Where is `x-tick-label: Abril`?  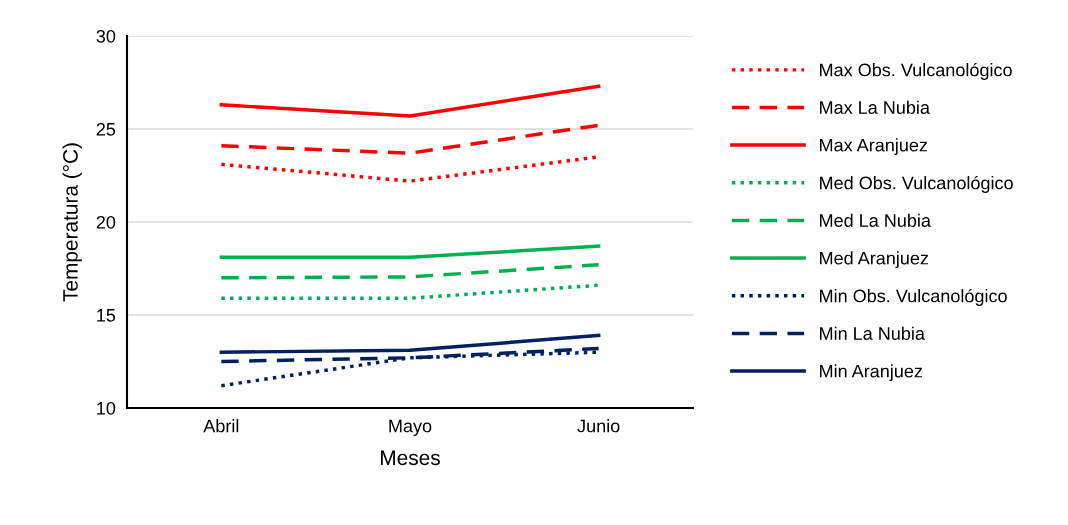
x-tick-label: Abril is located at coordinates (221, 426).